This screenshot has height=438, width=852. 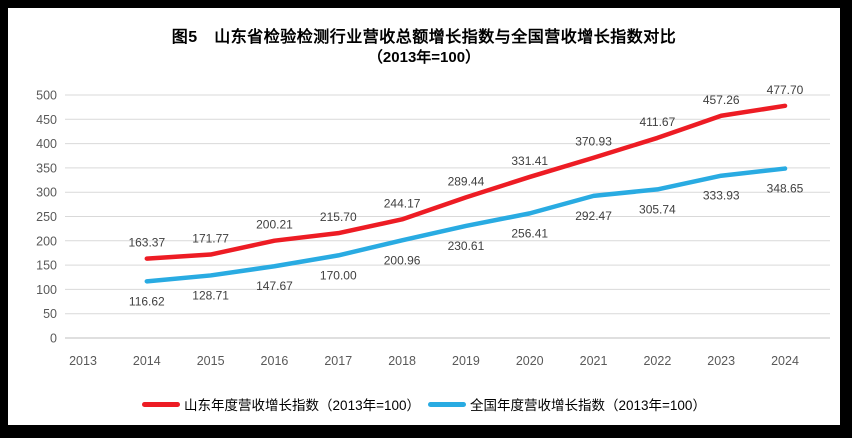 What do you see at coordinates (147, 301) in the screenshot?
I see `data-label-national: 116.62` at bounding box center [147, 301].